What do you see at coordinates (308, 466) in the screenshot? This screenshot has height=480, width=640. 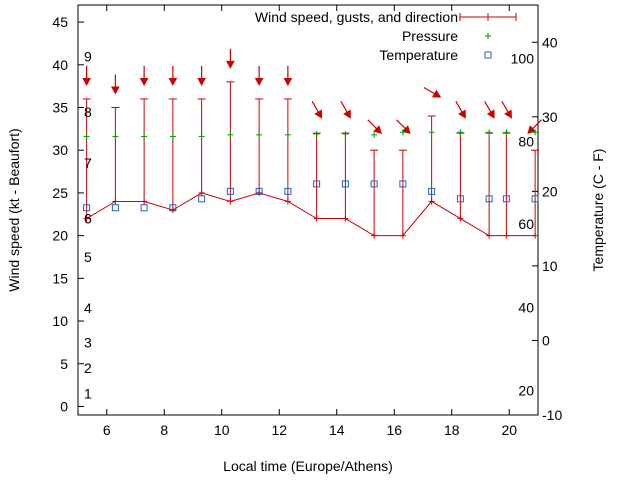 I see `x-axis-label: Local time (Europe/Athens)` at bounding box center [308, 466].